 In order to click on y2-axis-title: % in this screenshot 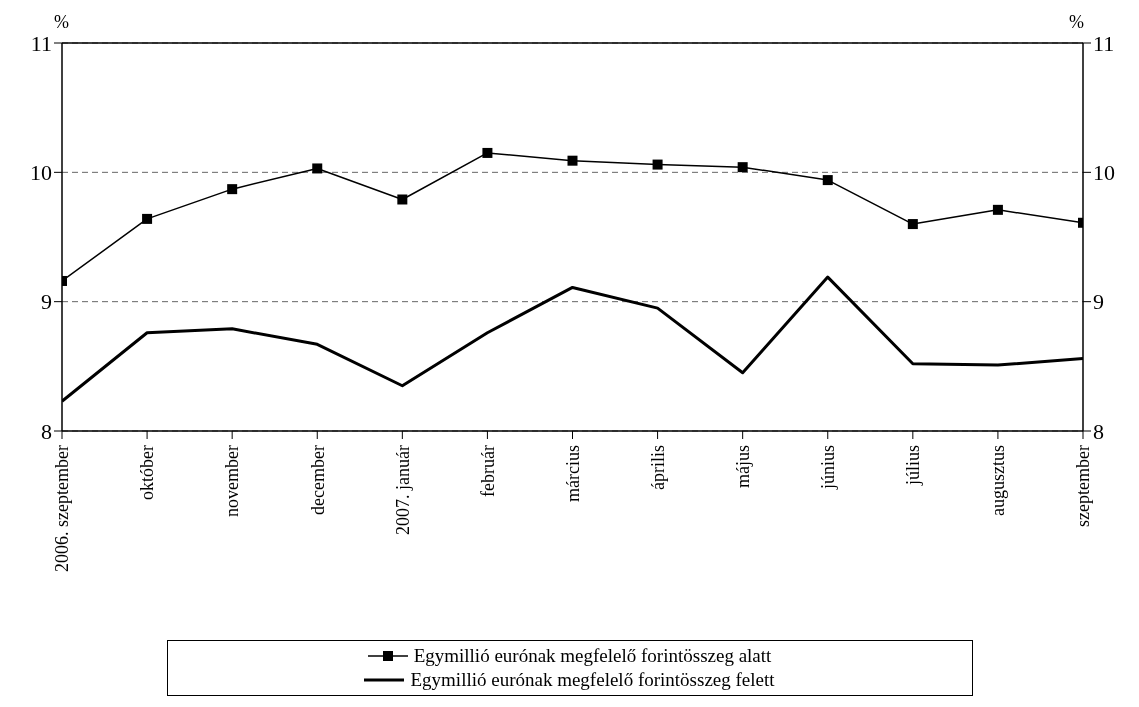, I will do `click(1076, 22)`.